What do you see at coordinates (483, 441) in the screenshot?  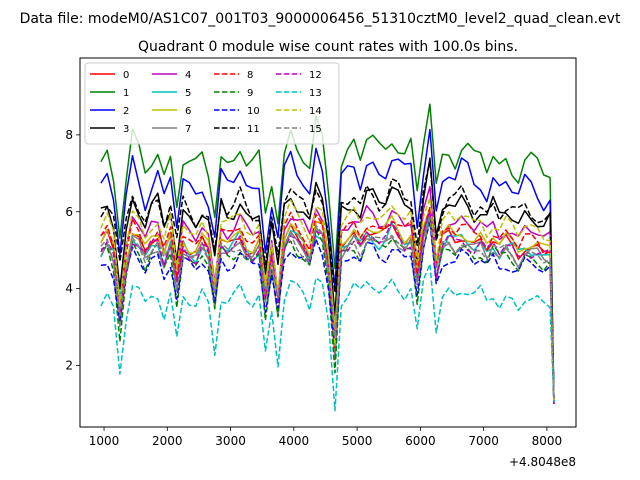 I see `x-tick-label: 7000` at bounding box center [483, 441].